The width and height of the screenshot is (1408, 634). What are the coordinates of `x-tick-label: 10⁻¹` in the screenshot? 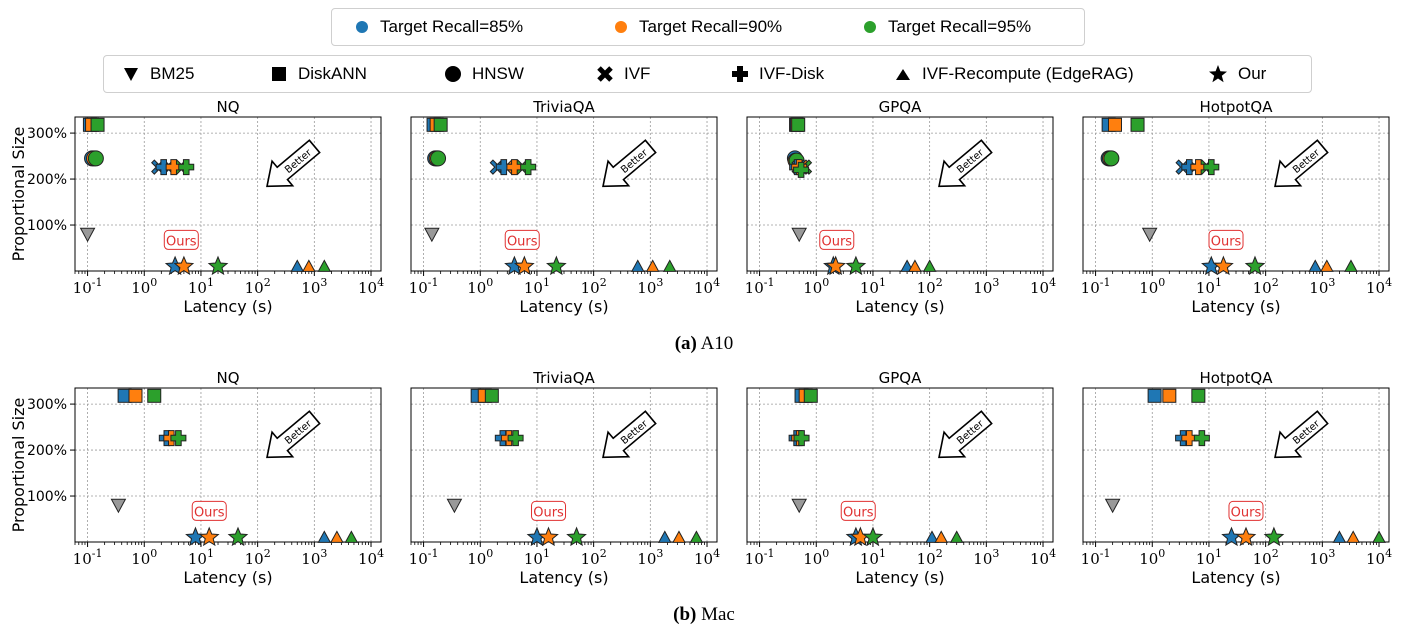 It's located at (88, 557).